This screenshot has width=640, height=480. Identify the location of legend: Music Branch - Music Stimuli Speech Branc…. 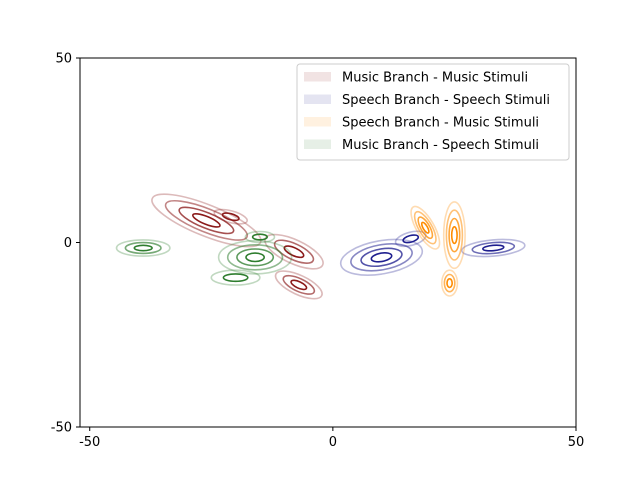
(433, 112).